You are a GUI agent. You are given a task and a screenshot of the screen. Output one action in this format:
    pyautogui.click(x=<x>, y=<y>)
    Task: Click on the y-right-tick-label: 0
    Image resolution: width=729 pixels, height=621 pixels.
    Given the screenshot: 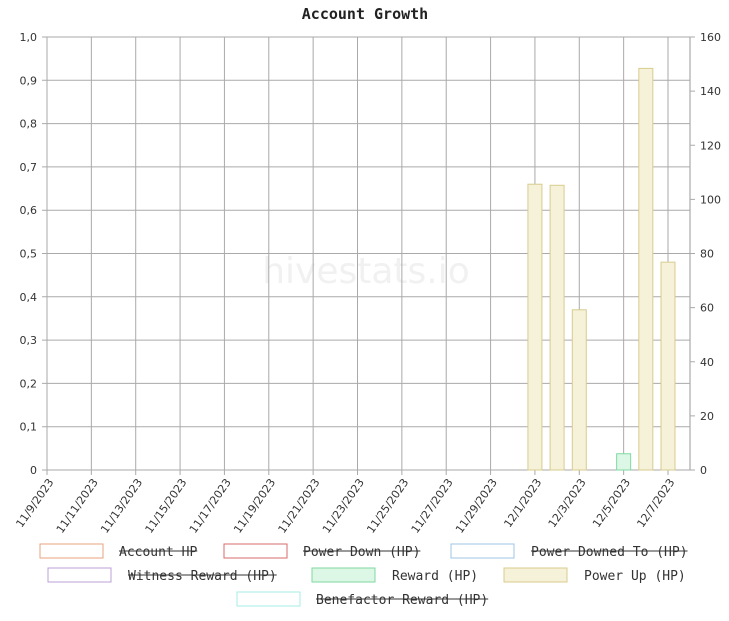 What is the action you would take?
    pyautogui.click(x=703, y=470)
    